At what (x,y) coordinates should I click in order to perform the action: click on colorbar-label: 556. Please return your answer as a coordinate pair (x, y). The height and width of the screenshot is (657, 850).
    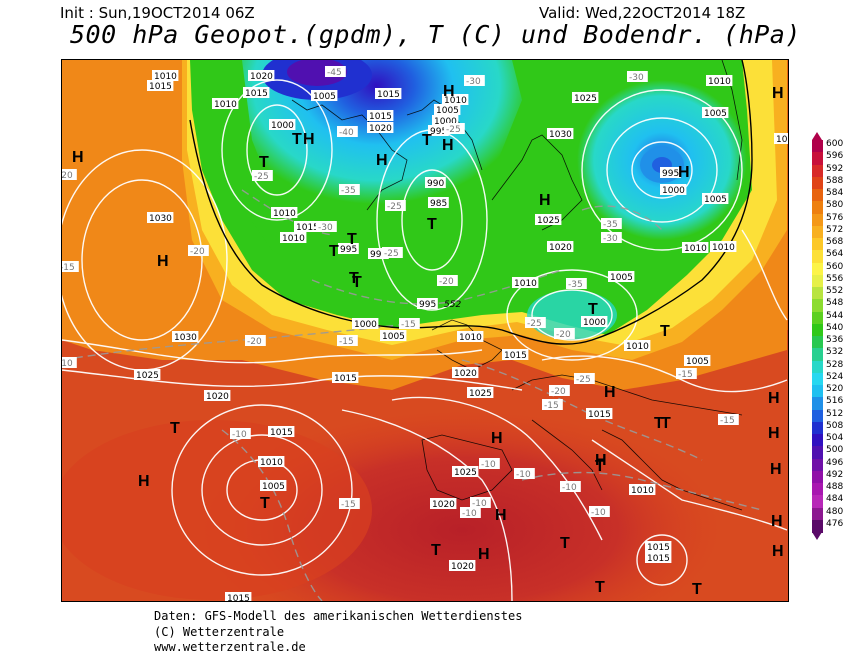
    Looking at the image, I should click on (835, 278).